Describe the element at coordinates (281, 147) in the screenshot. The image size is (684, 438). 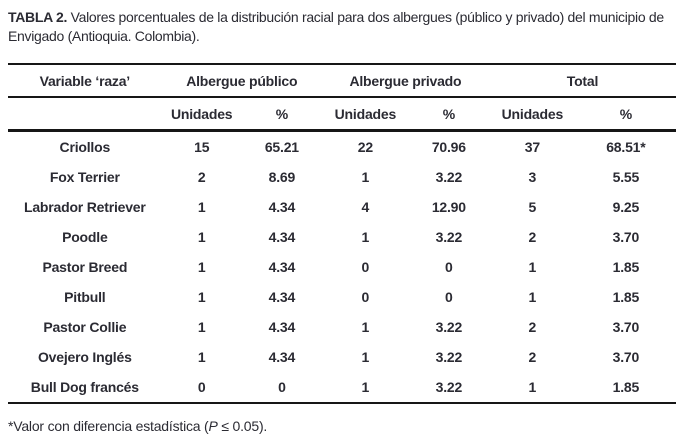
I see `cell-publico-percent: 65.21` at that location.